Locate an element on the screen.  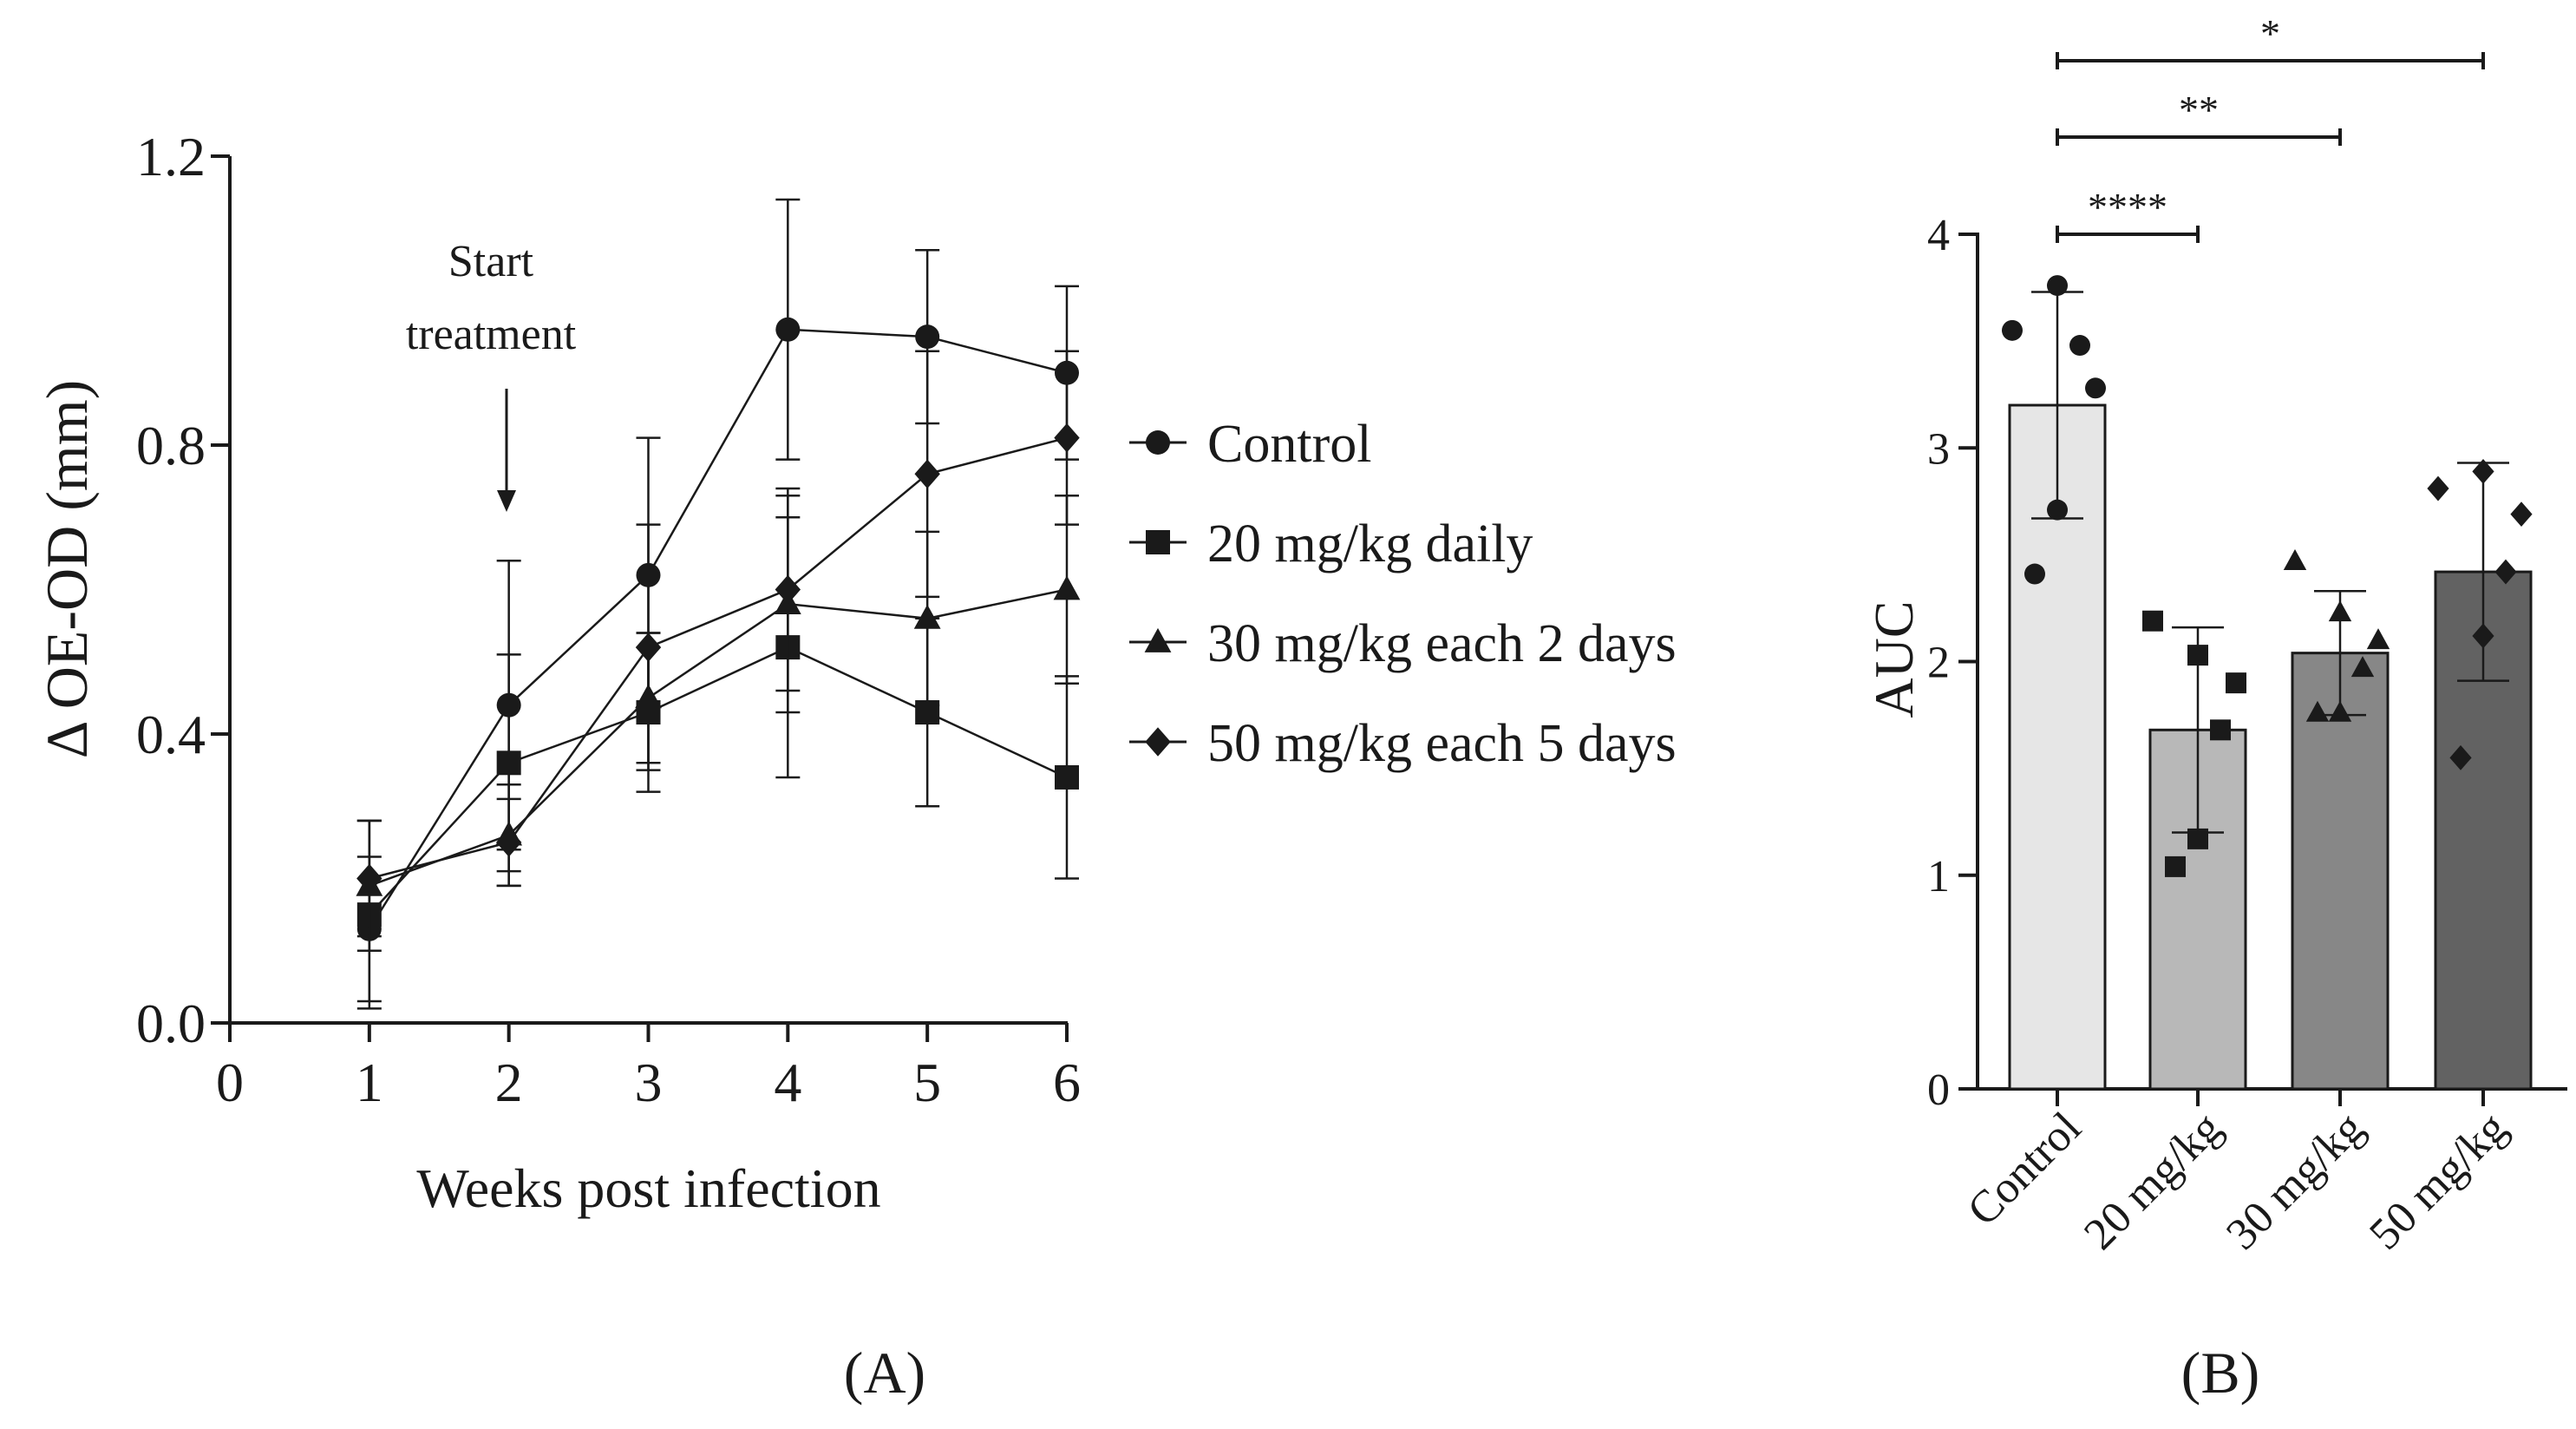
annotation-arrow-head is located at coordinates (506, 501).